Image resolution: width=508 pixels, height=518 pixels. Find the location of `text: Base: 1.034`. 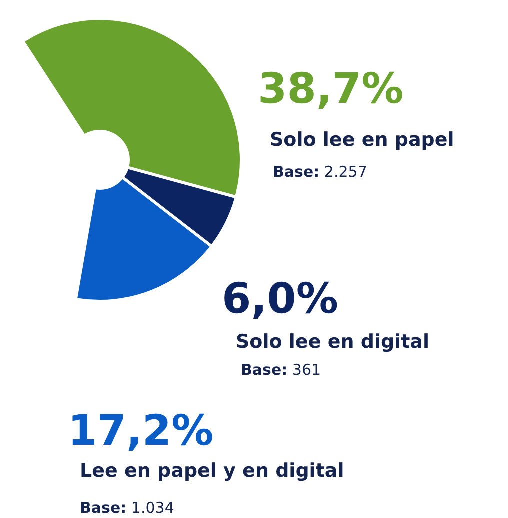

text: Base: 1.034 is located at coordinates (127, 508).